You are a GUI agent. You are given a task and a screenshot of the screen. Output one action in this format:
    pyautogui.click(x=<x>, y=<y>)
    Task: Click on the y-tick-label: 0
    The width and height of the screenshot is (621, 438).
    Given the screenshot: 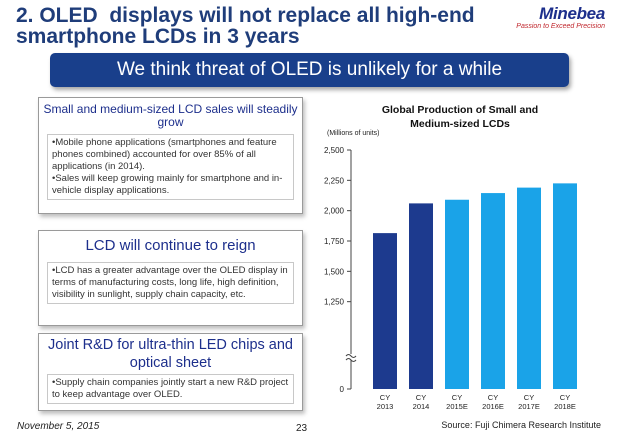 What is the action you would take?
    pyautogui.click(x=342, y=389)
    